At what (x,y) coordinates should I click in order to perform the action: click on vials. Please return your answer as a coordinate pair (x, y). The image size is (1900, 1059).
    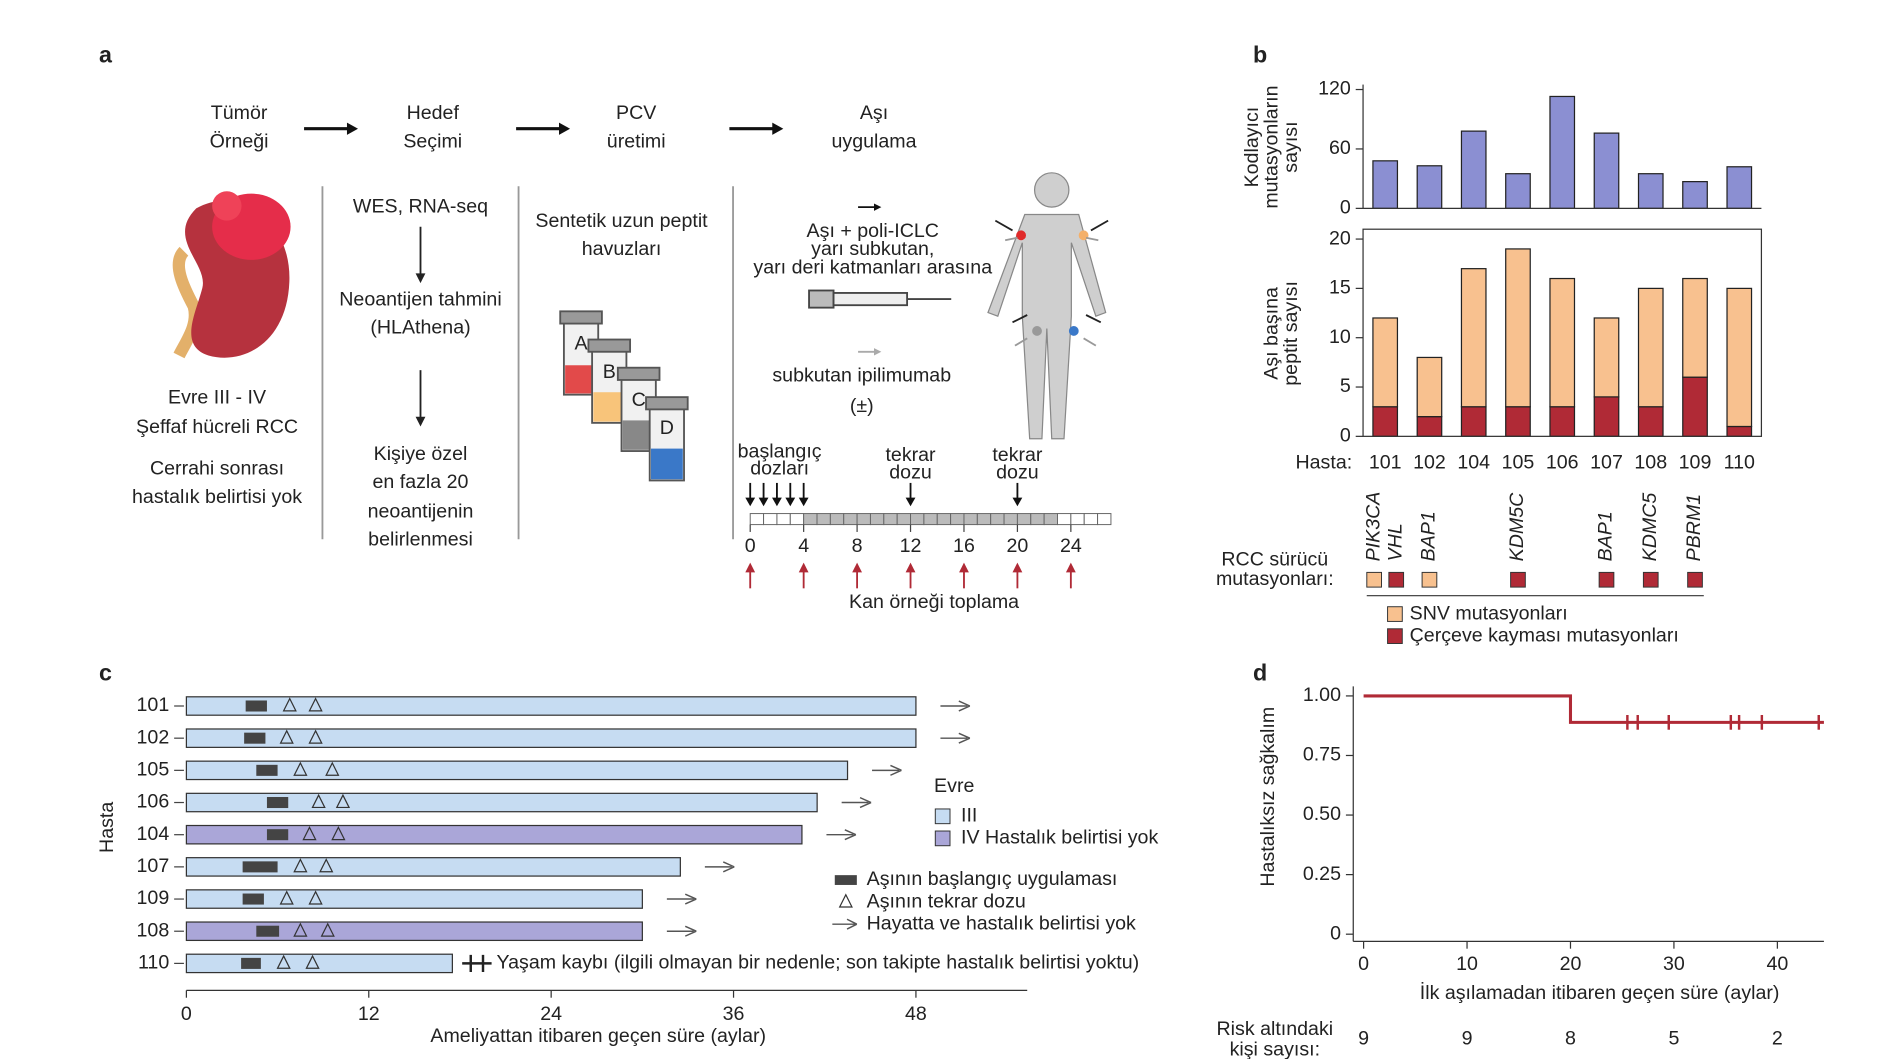
    Looking at the image, I should click on (624, 396).